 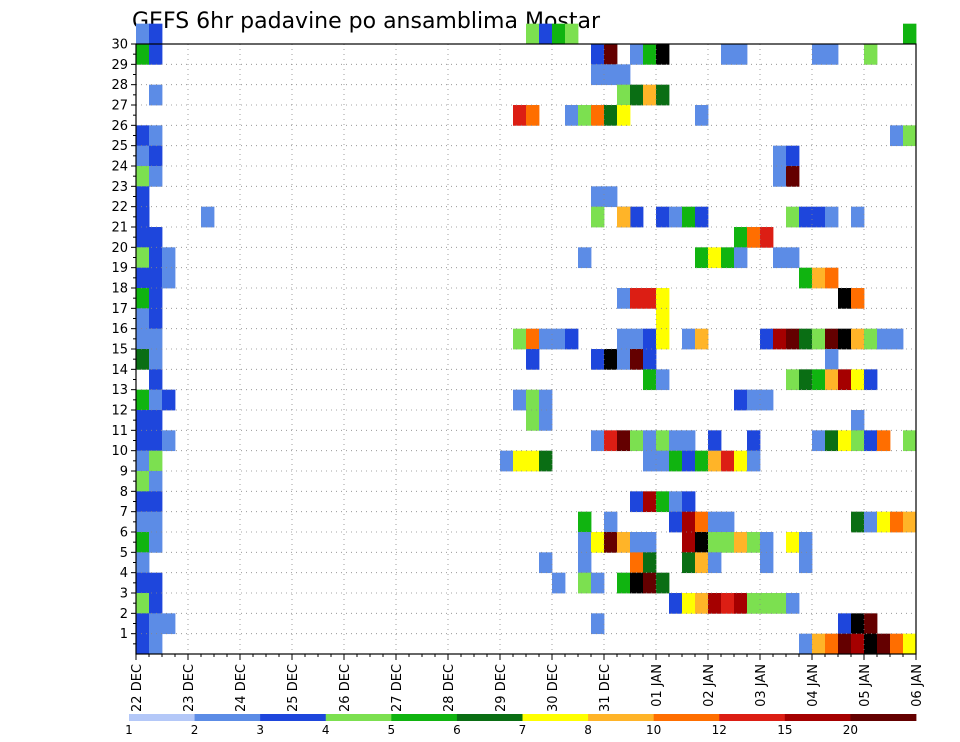 I want to click on y-tick-label: 23, so click(x=119, y=187).